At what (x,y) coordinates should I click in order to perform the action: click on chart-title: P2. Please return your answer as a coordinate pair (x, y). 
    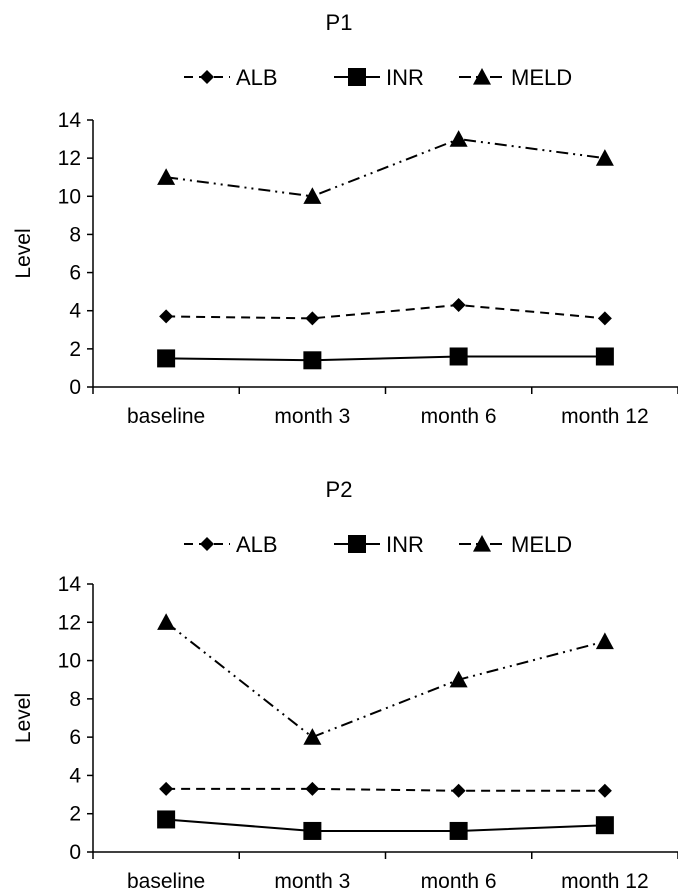
    Looking at the image, I should click on (339, 489).